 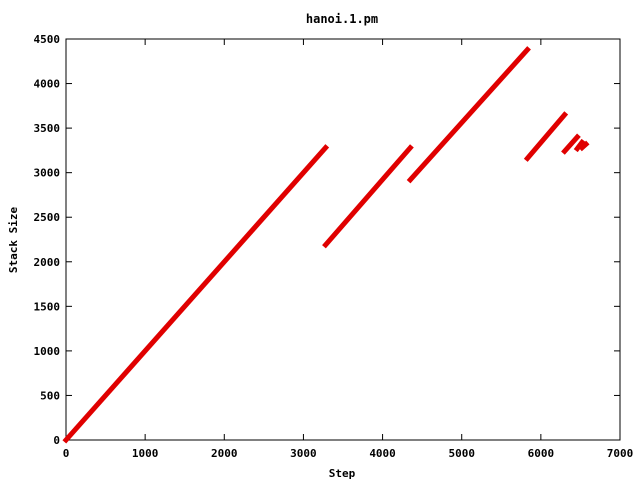 What do you see at coordinates (47, 39) in the screenshot?
I see `y-tick-label: 4500` at bounding box center [47, 39].